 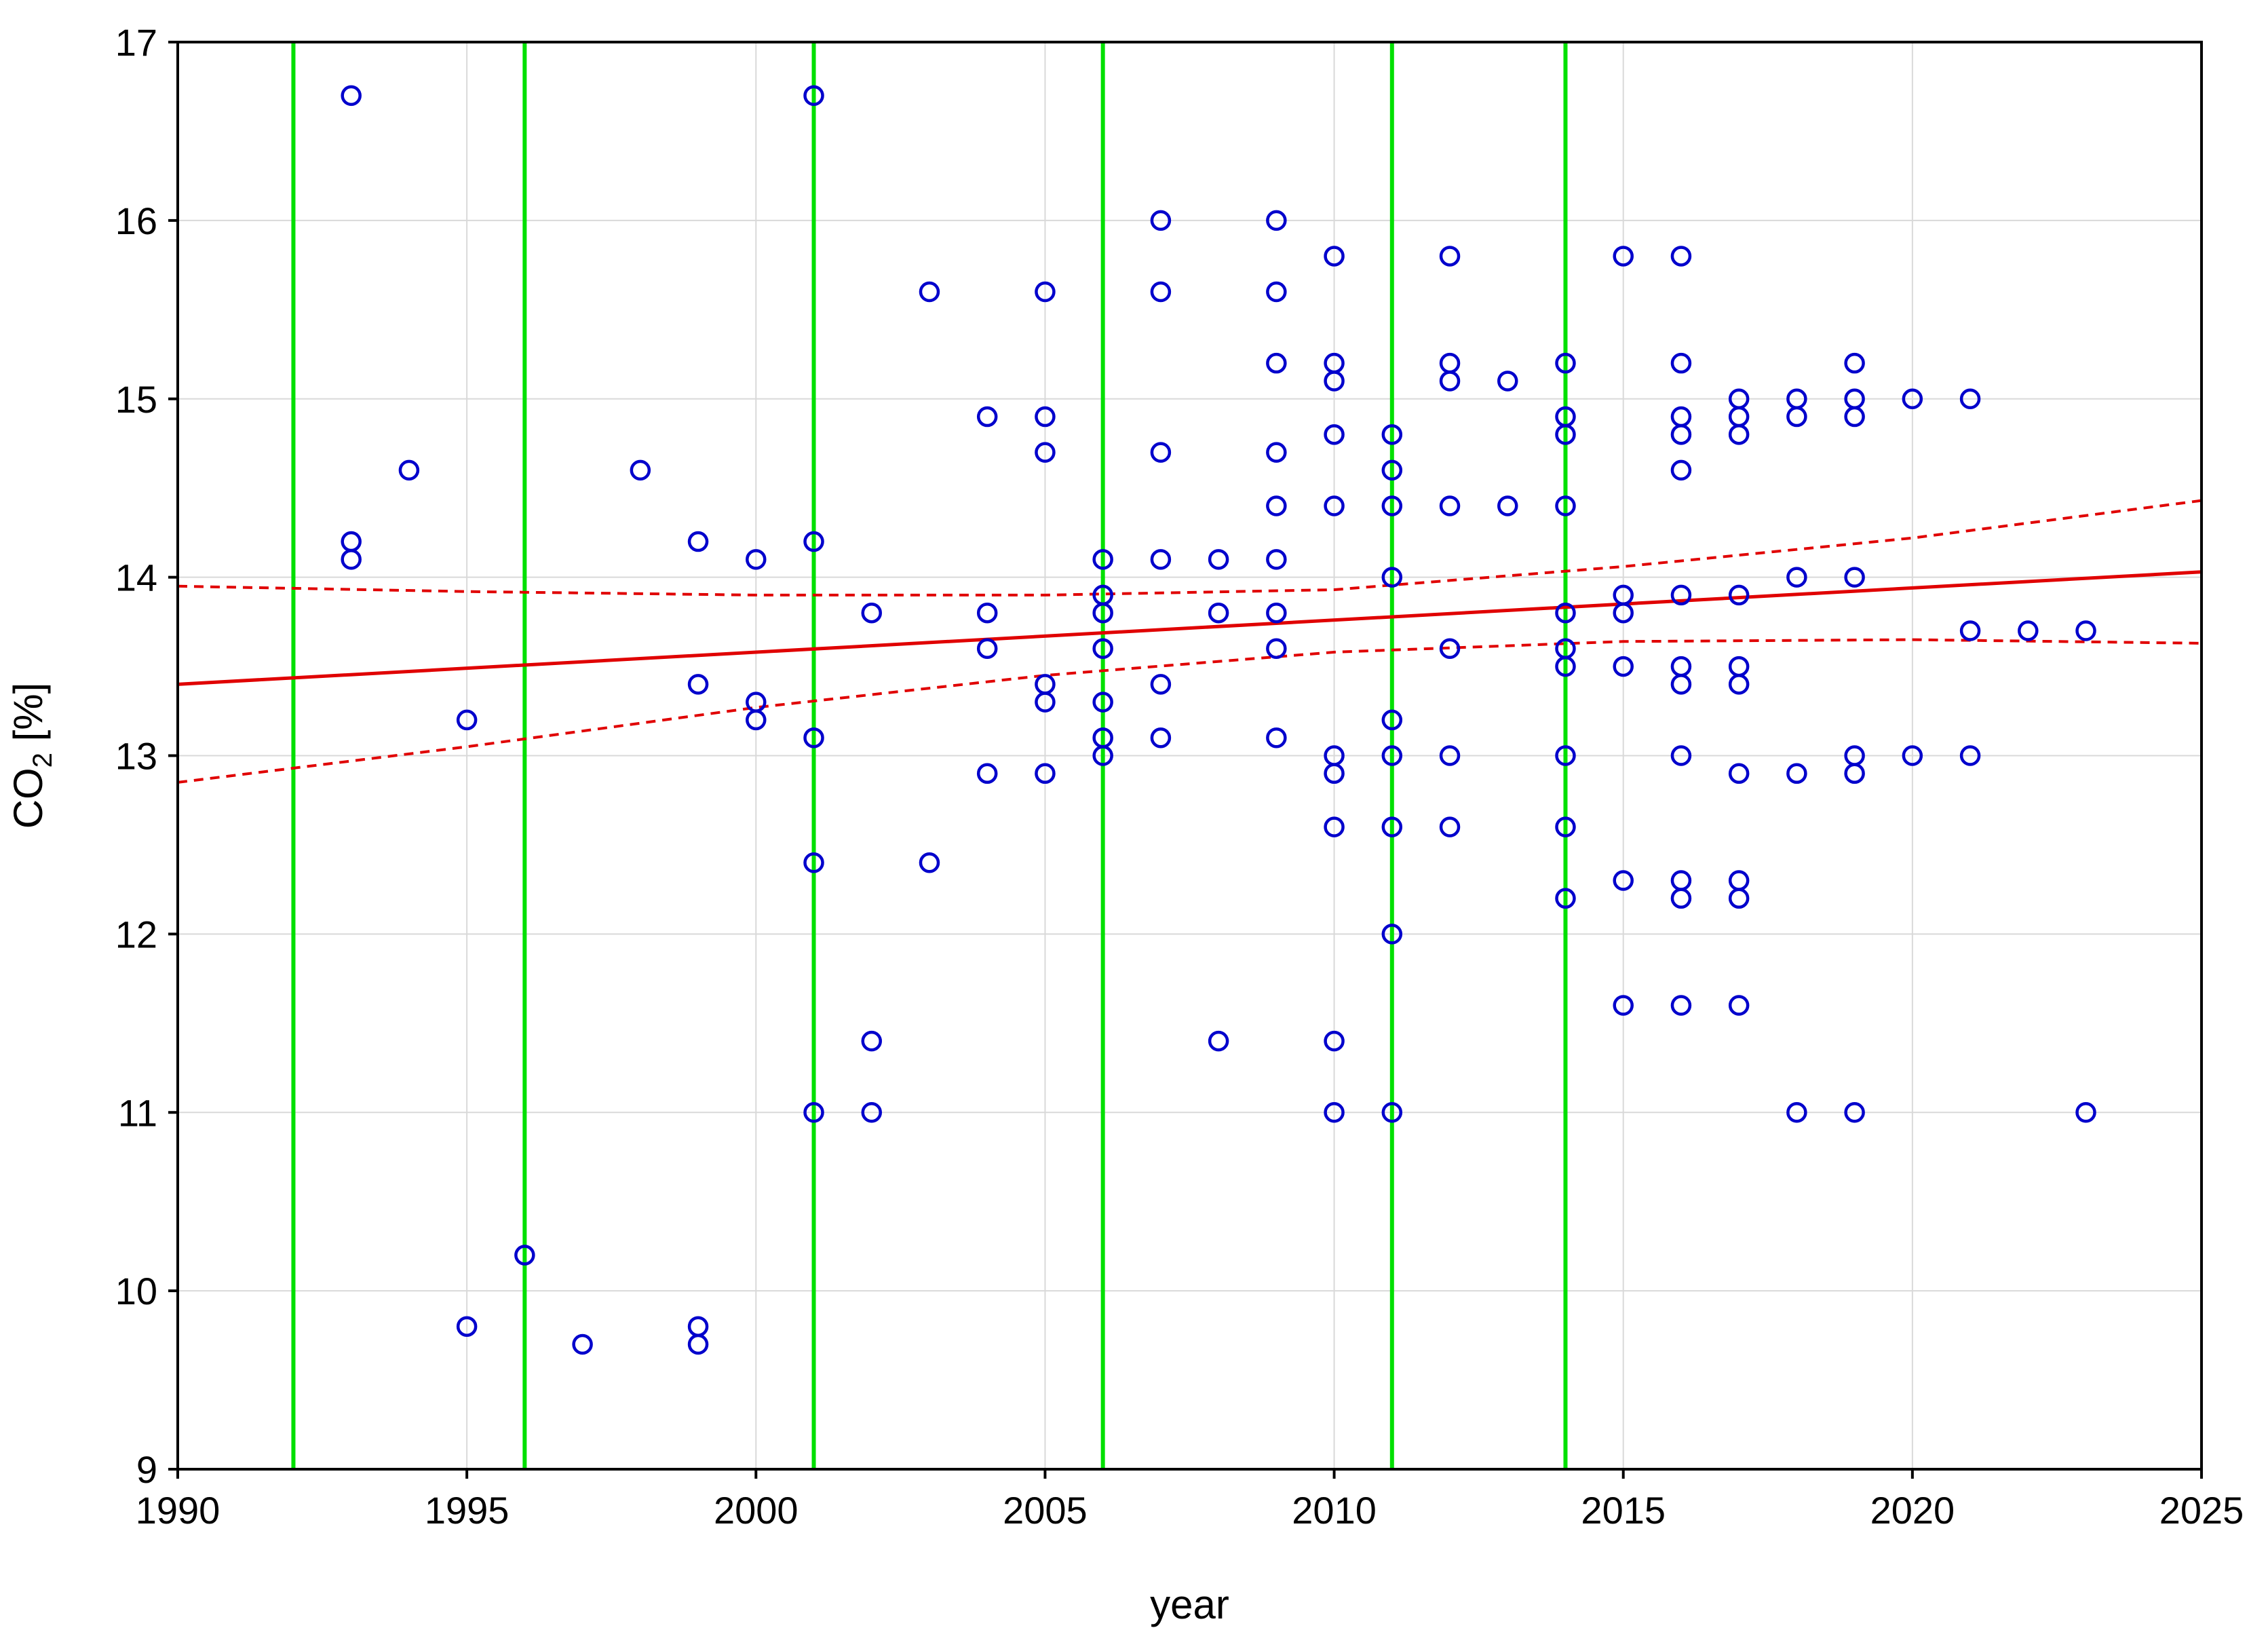 What do you see at coordinates (146, 756) in the screenshot?
I see `y-axis-ticks: 9 10 11 12 13 14 15 16 17` at bounding box center [146, 756].